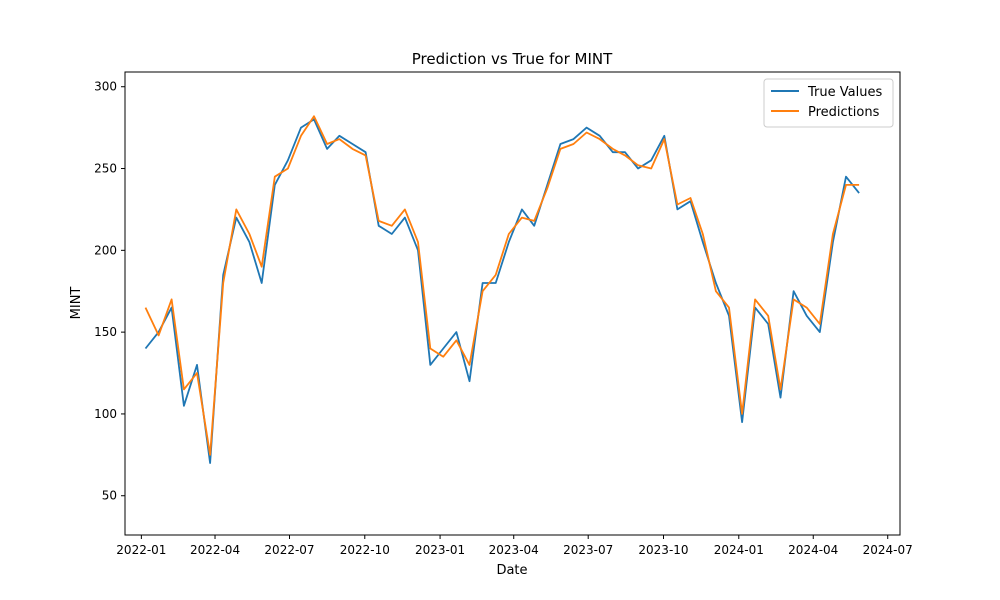 The height and width of the screenshot is (600, 1000). What do you see at coordinates (663, 550) in the screenshot?
I see `x-tick-label: 2023-10` at bounding box center [663, 550].